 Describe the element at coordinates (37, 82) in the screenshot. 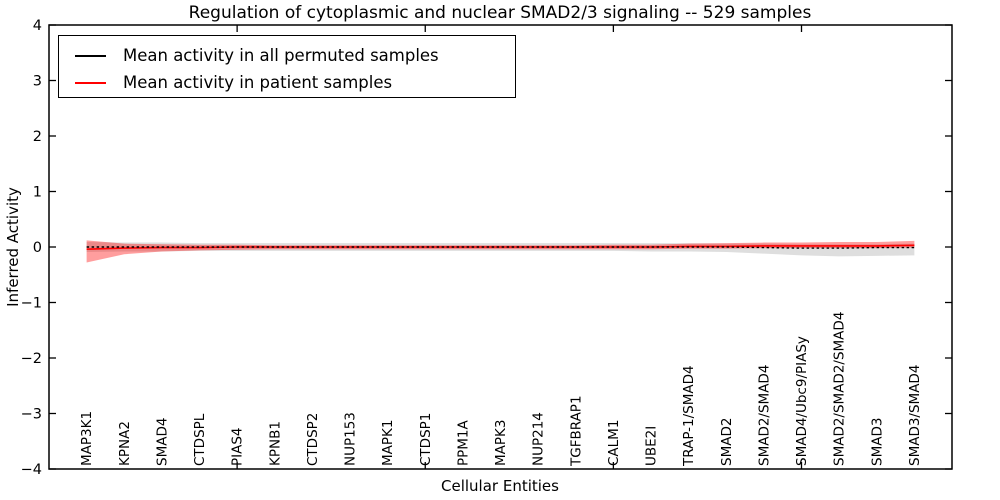

I see `y-tick-label: 3` at that location.